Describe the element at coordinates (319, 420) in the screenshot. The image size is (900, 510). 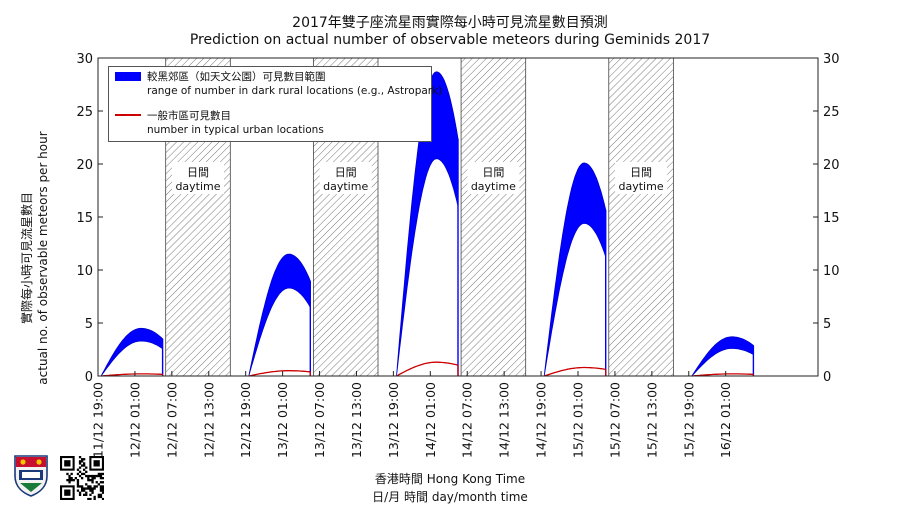
I see `x-tick-label: 13/12 07:00` at that location.